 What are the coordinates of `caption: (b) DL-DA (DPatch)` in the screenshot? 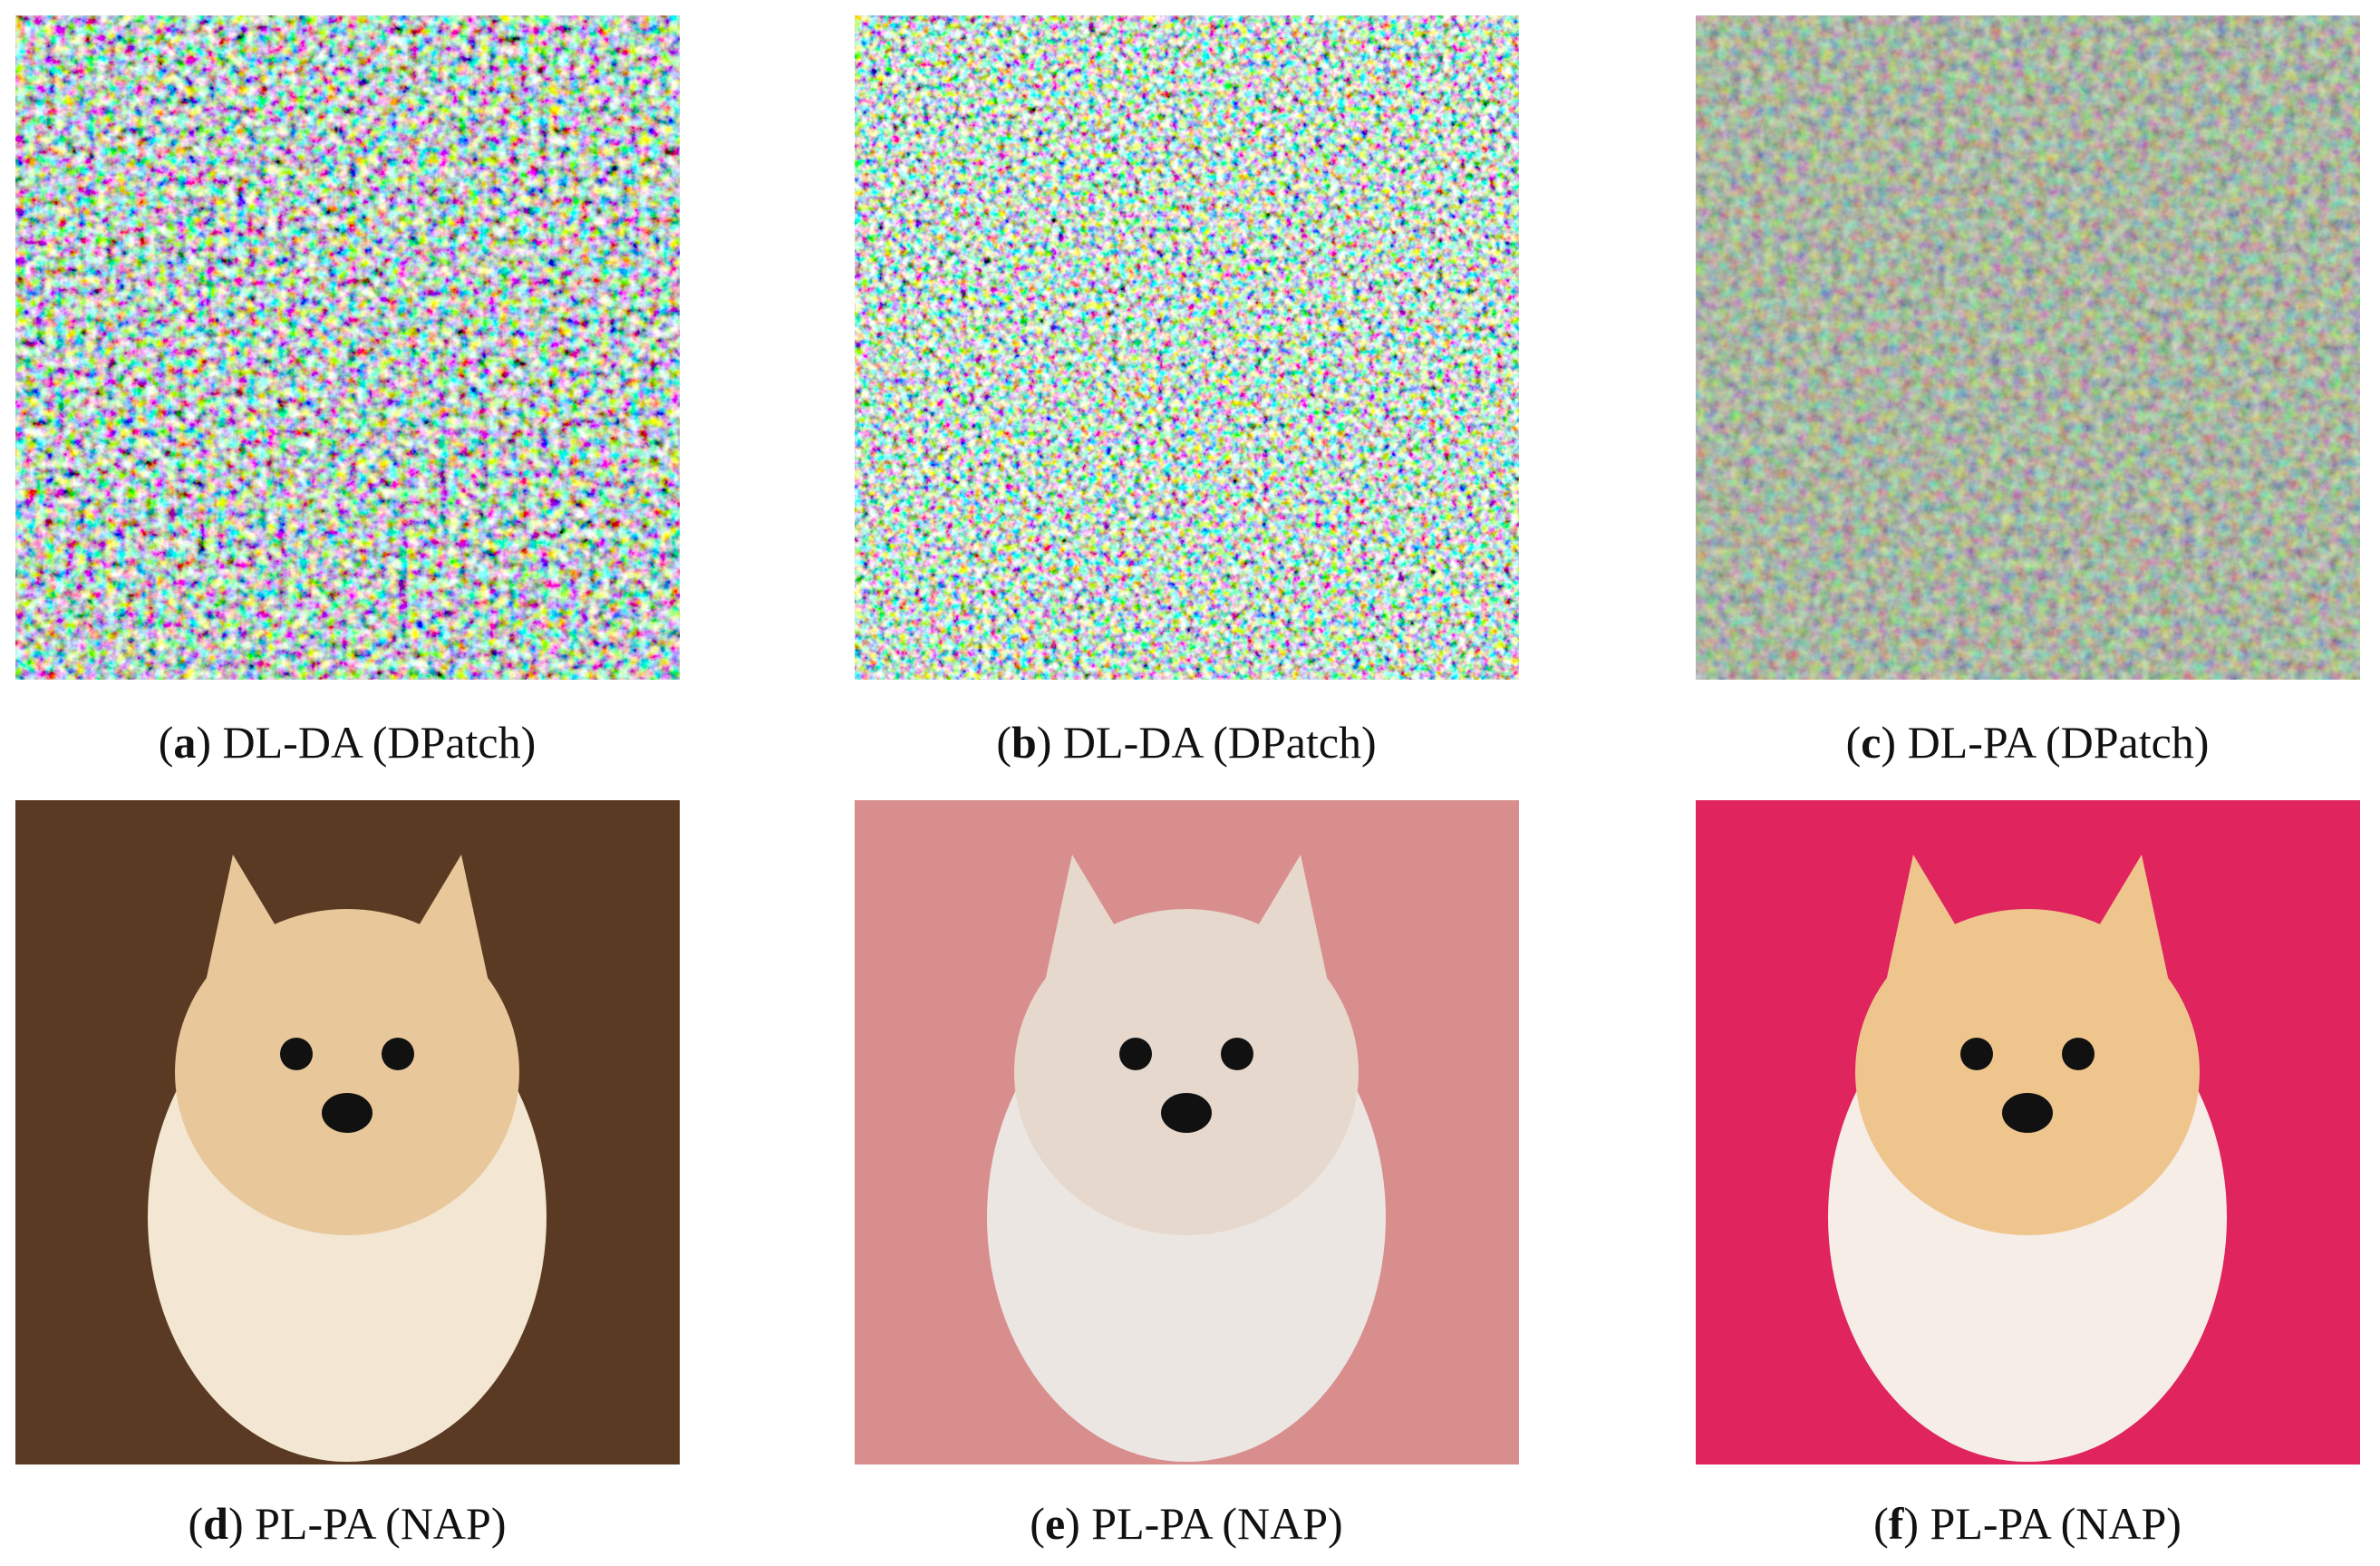 It's located at (1186, 742).